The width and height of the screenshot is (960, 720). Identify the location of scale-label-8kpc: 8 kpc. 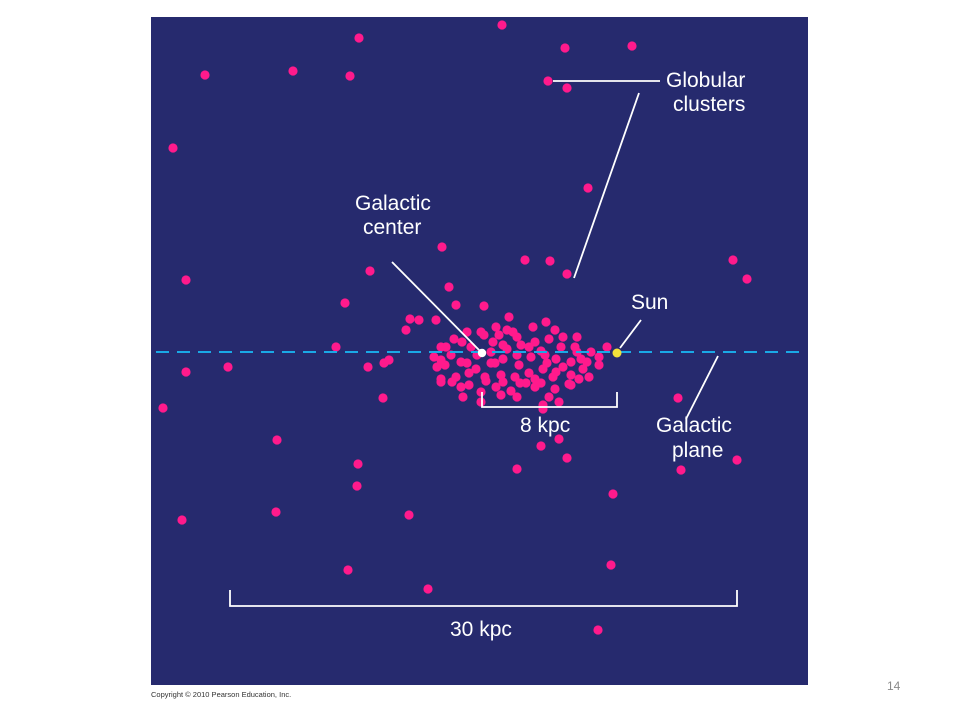
(545, 425).